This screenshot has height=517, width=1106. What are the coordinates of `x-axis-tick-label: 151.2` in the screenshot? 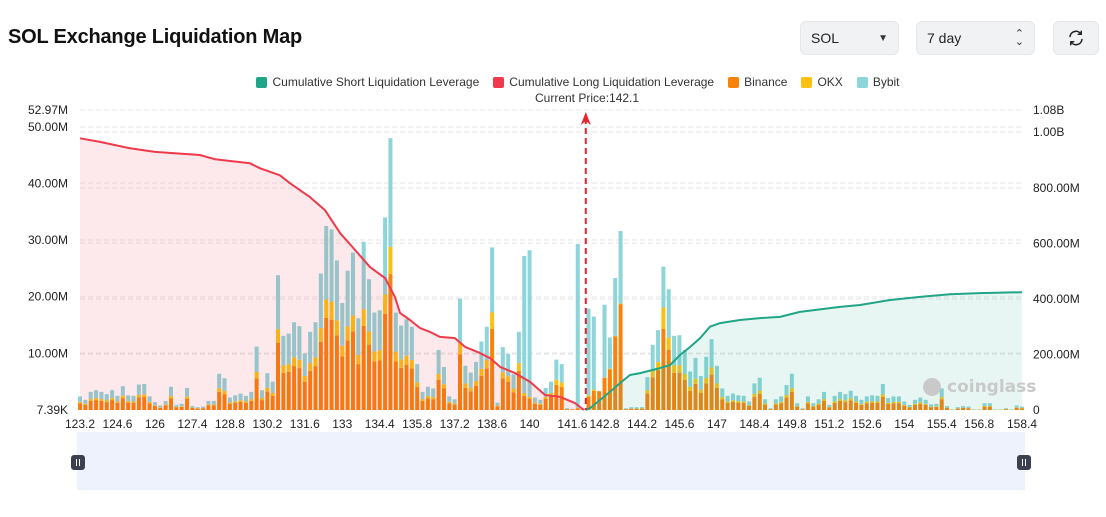 It's located at (829, 424).